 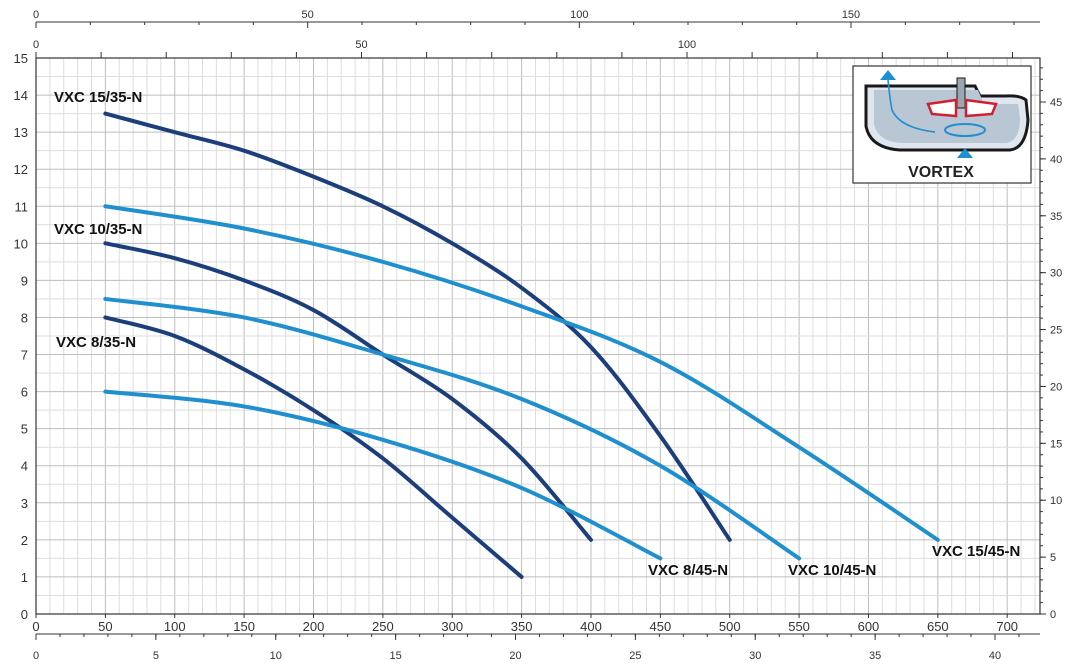 What do you see at coordinates (36, 45) in the screenshot?
I see `top2-tick-label: 0` at bounding box center [36, 45].